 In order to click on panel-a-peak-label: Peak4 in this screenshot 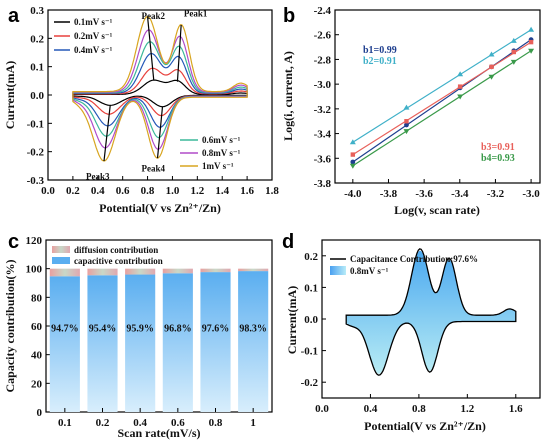, I will do `click(154, 168)`.